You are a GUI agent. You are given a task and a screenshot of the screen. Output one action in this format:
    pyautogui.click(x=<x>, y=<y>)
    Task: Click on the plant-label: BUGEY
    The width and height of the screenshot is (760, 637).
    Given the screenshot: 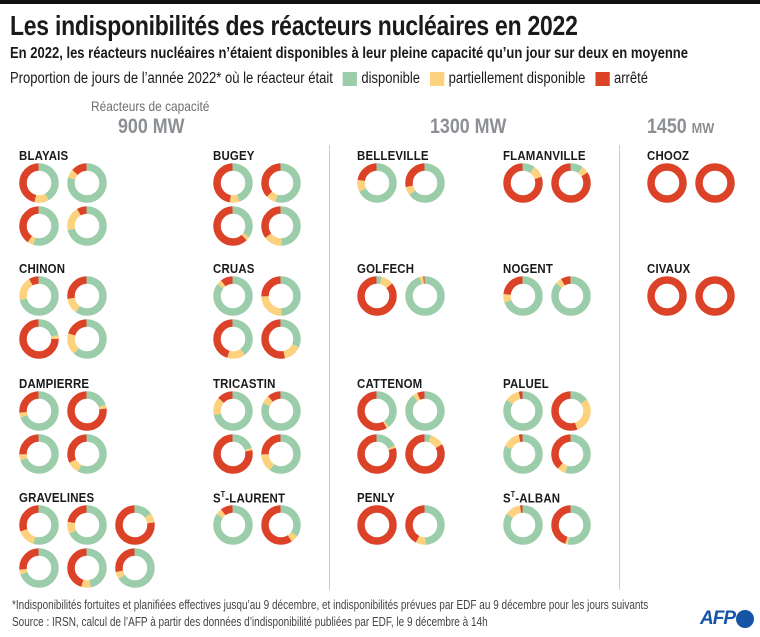 What is the action you would take?
    pyautogui.click(x=234, y=155)
    